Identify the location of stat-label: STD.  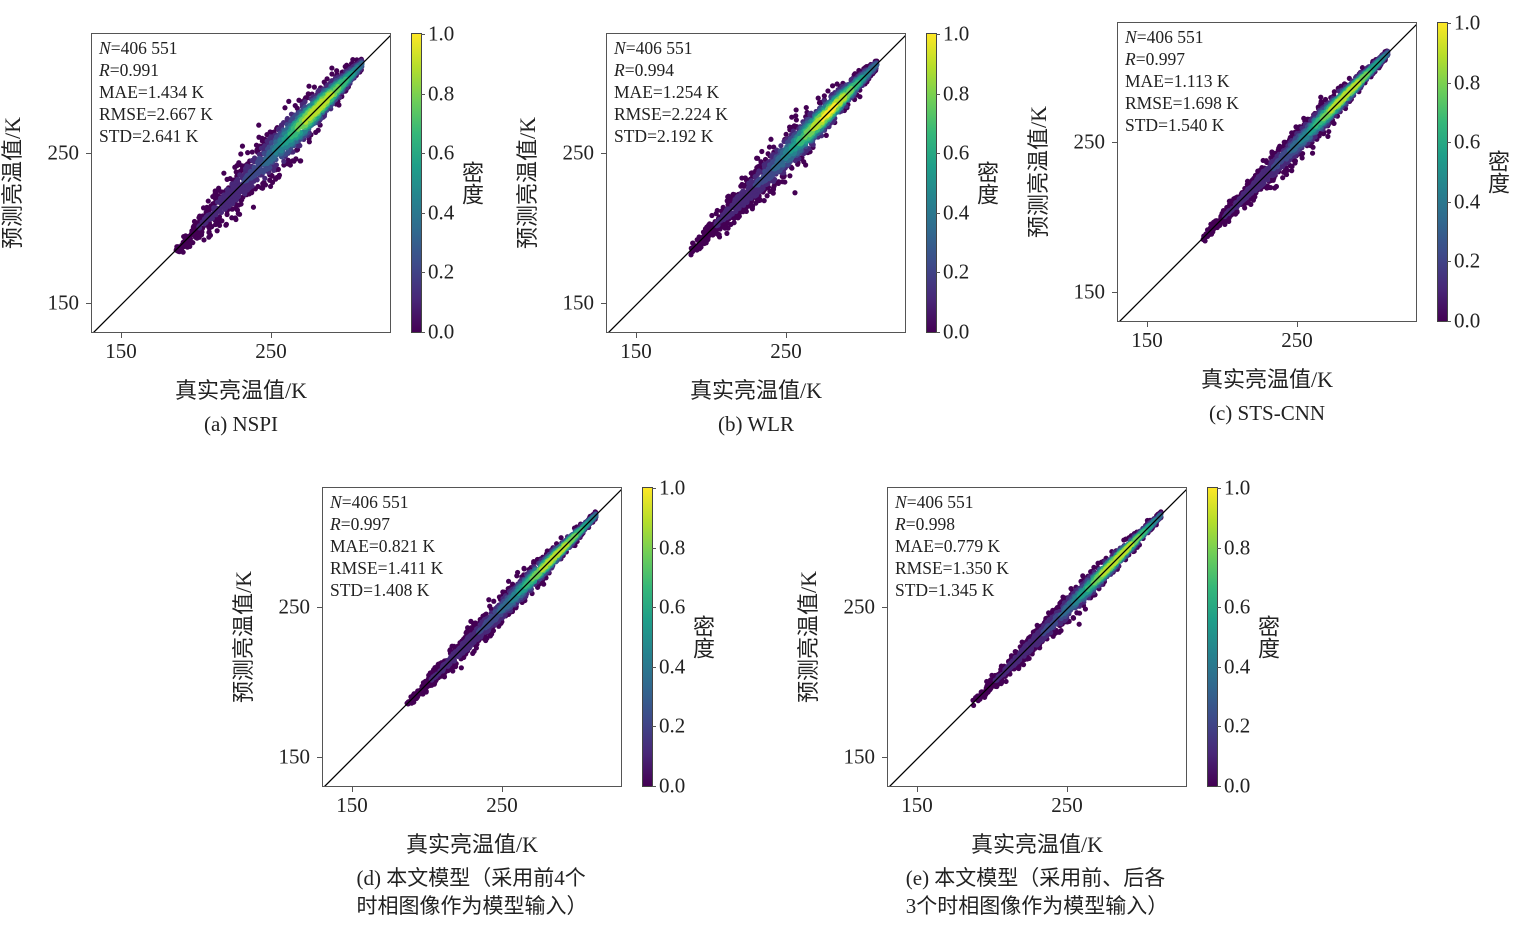
(1142, 125).